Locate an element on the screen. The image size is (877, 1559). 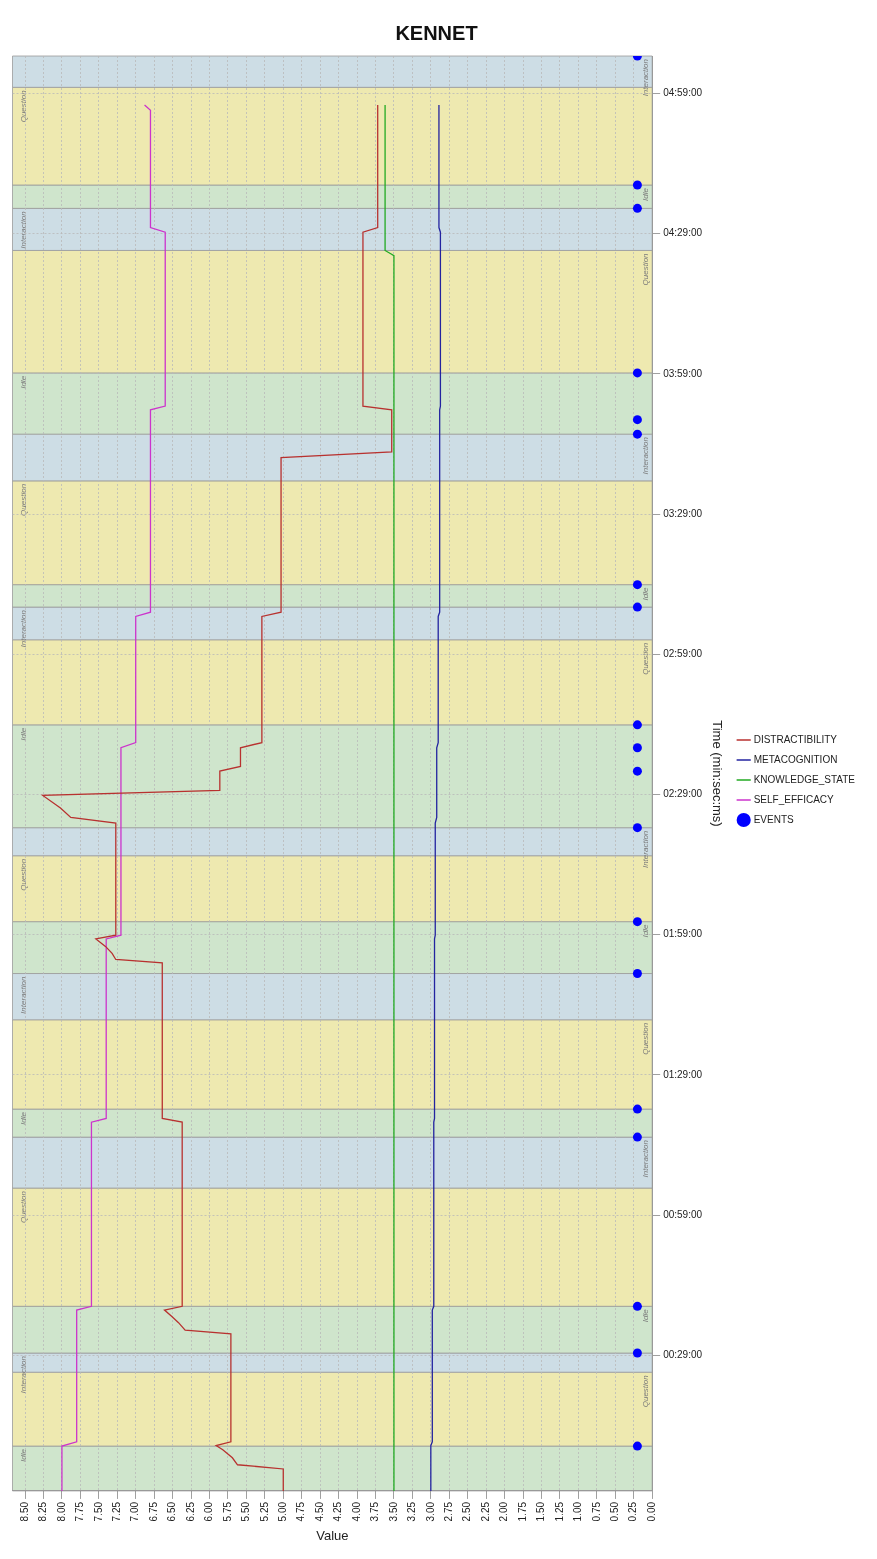
x-tick-label: 0.25 is located at coordinates (633, 1511).